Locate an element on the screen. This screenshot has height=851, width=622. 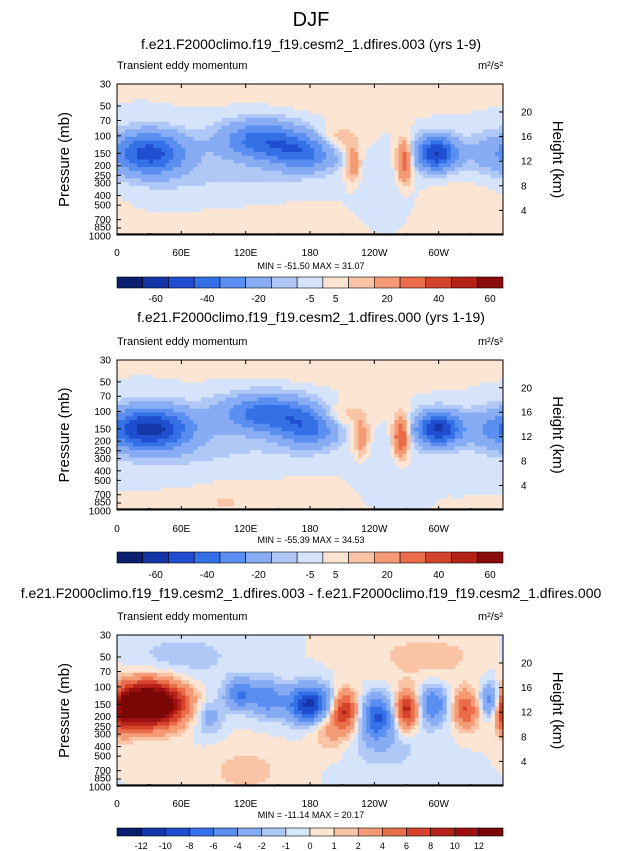
colorbar-label: 5 is located at coordinates (336, 299).